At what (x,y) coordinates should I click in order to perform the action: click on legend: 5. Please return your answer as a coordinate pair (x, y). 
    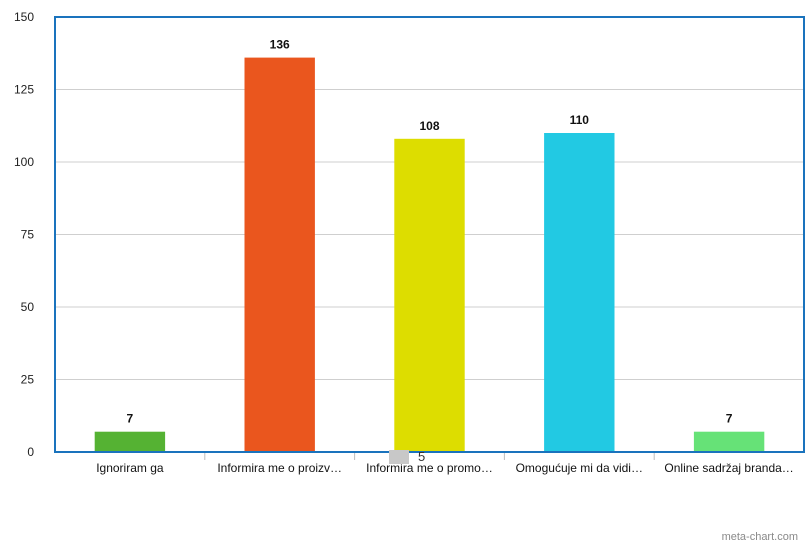
    Looking at the image, I should click on (407, 456).